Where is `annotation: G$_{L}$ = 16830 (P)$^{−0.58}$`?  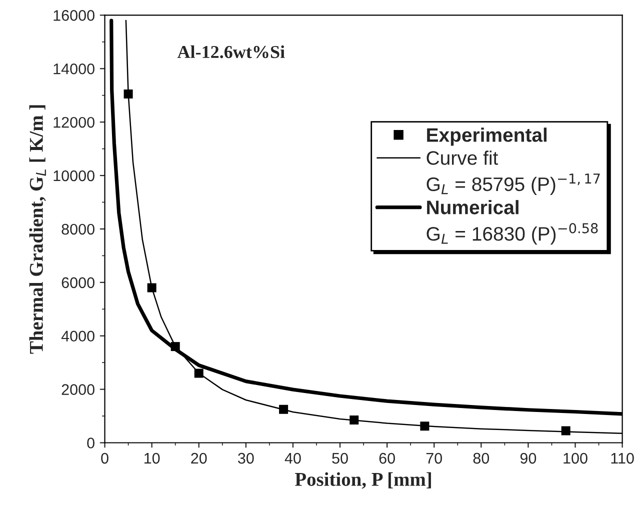 annotation: G$_{L}$ = 16830 (P)$^{−0.58}$ is located at coordinates (512, 234).